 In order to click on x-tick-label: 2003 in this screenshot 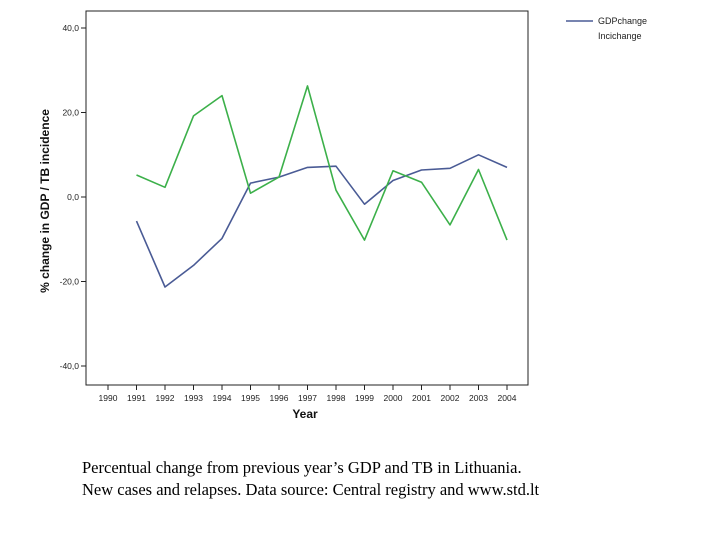, I will do `click(478, 398)`.